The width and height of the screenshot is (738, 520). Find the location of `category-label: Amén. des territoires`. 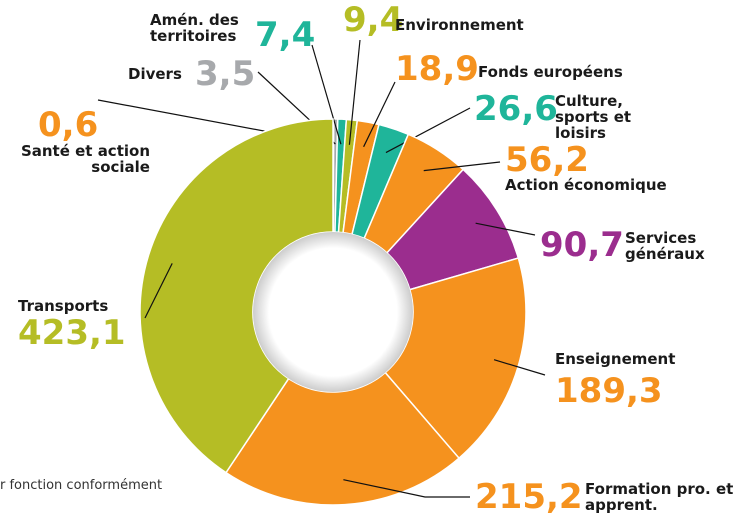

category-label: Amén. des territoires is located at coordinates (194, 28).